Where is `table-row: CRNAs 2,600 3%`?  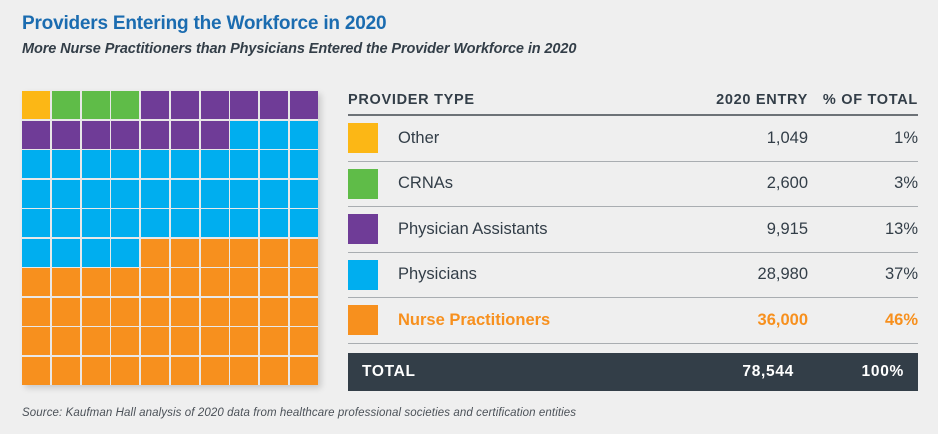 table-row: CRNAs 2,600 3% is located at coordinates (633, 184).